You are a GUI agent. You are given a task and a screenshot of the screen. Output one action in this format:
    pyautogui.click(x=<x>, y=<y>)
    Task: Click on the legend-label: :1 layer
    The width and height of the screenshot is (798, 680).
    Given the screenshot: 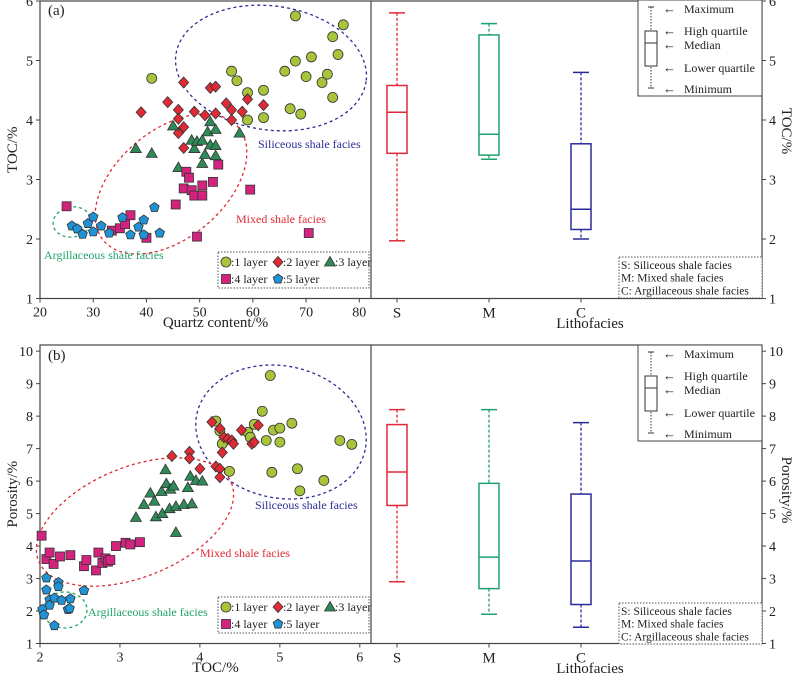 What is the action you would take?
    pyautogui.click(x=249, y=607)
    